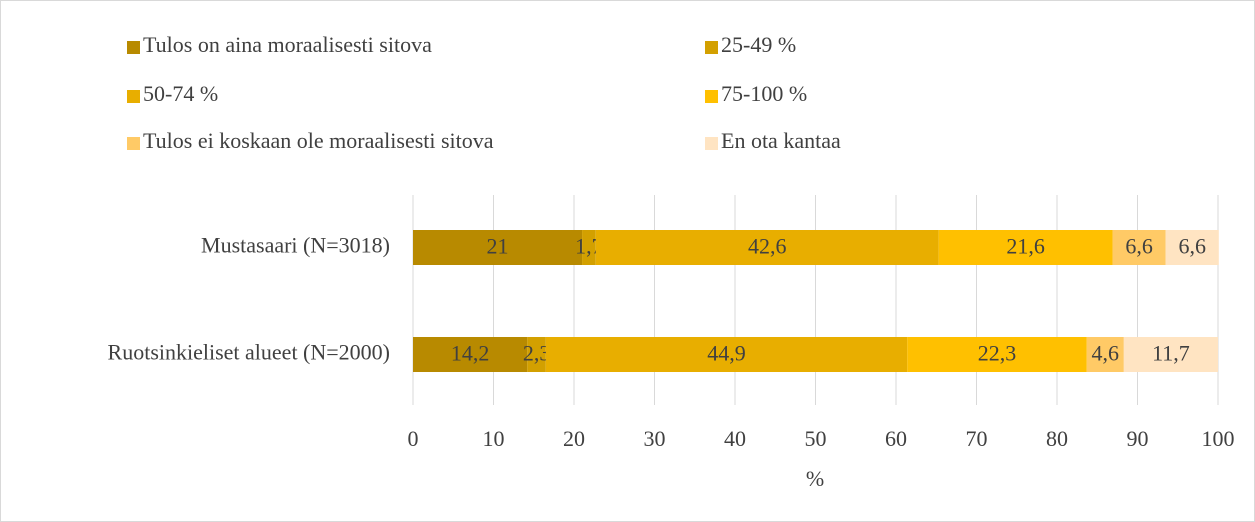  I want to click on x-tick-label: 10, so click(494, 438).